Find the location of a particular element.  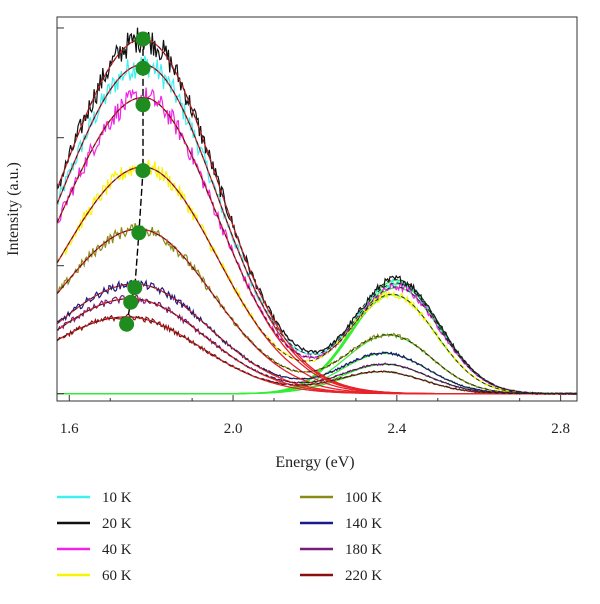

legend-label-4: 100 K is located at coordinates (363, 498).